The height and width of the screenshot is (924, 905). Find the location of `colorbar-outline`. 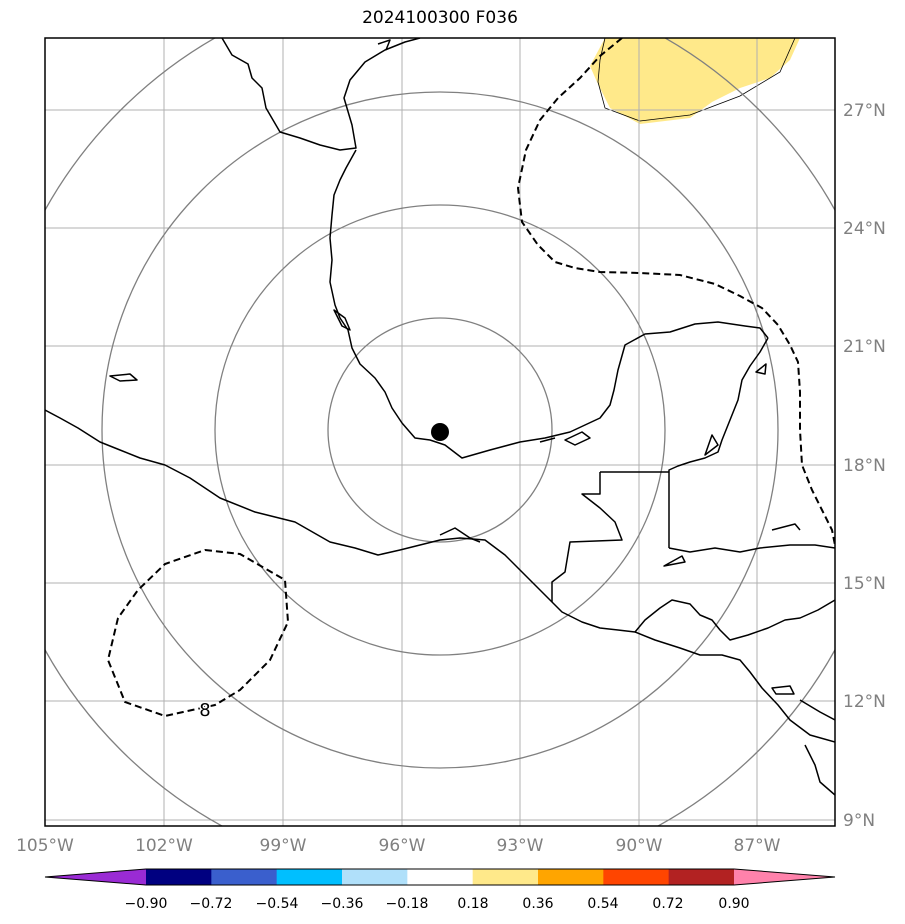

colorbar-outline is located at coordinates (440, 877).